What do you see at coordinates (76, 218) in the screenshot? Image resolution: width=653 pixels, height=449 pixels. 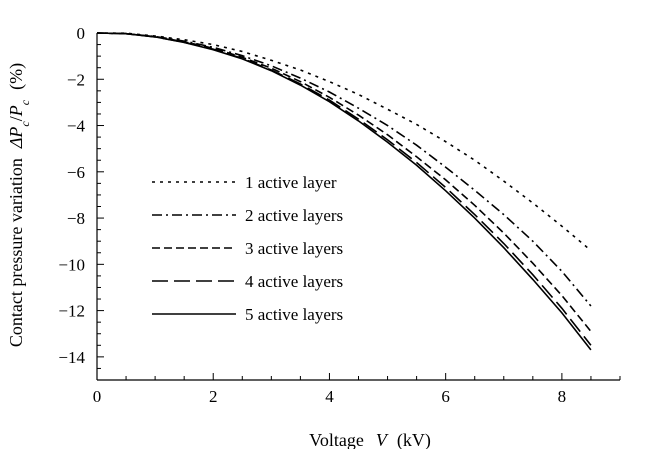 I see `y-tick-label: −8` at bounding box center [76, 218].